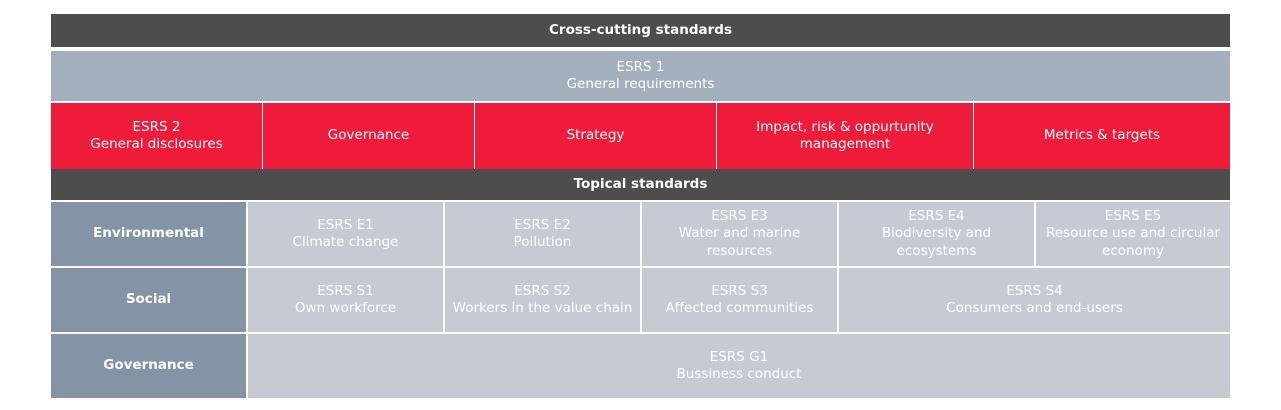  I want to click on s2-name: Workers in the value chain, so click(542, 308).